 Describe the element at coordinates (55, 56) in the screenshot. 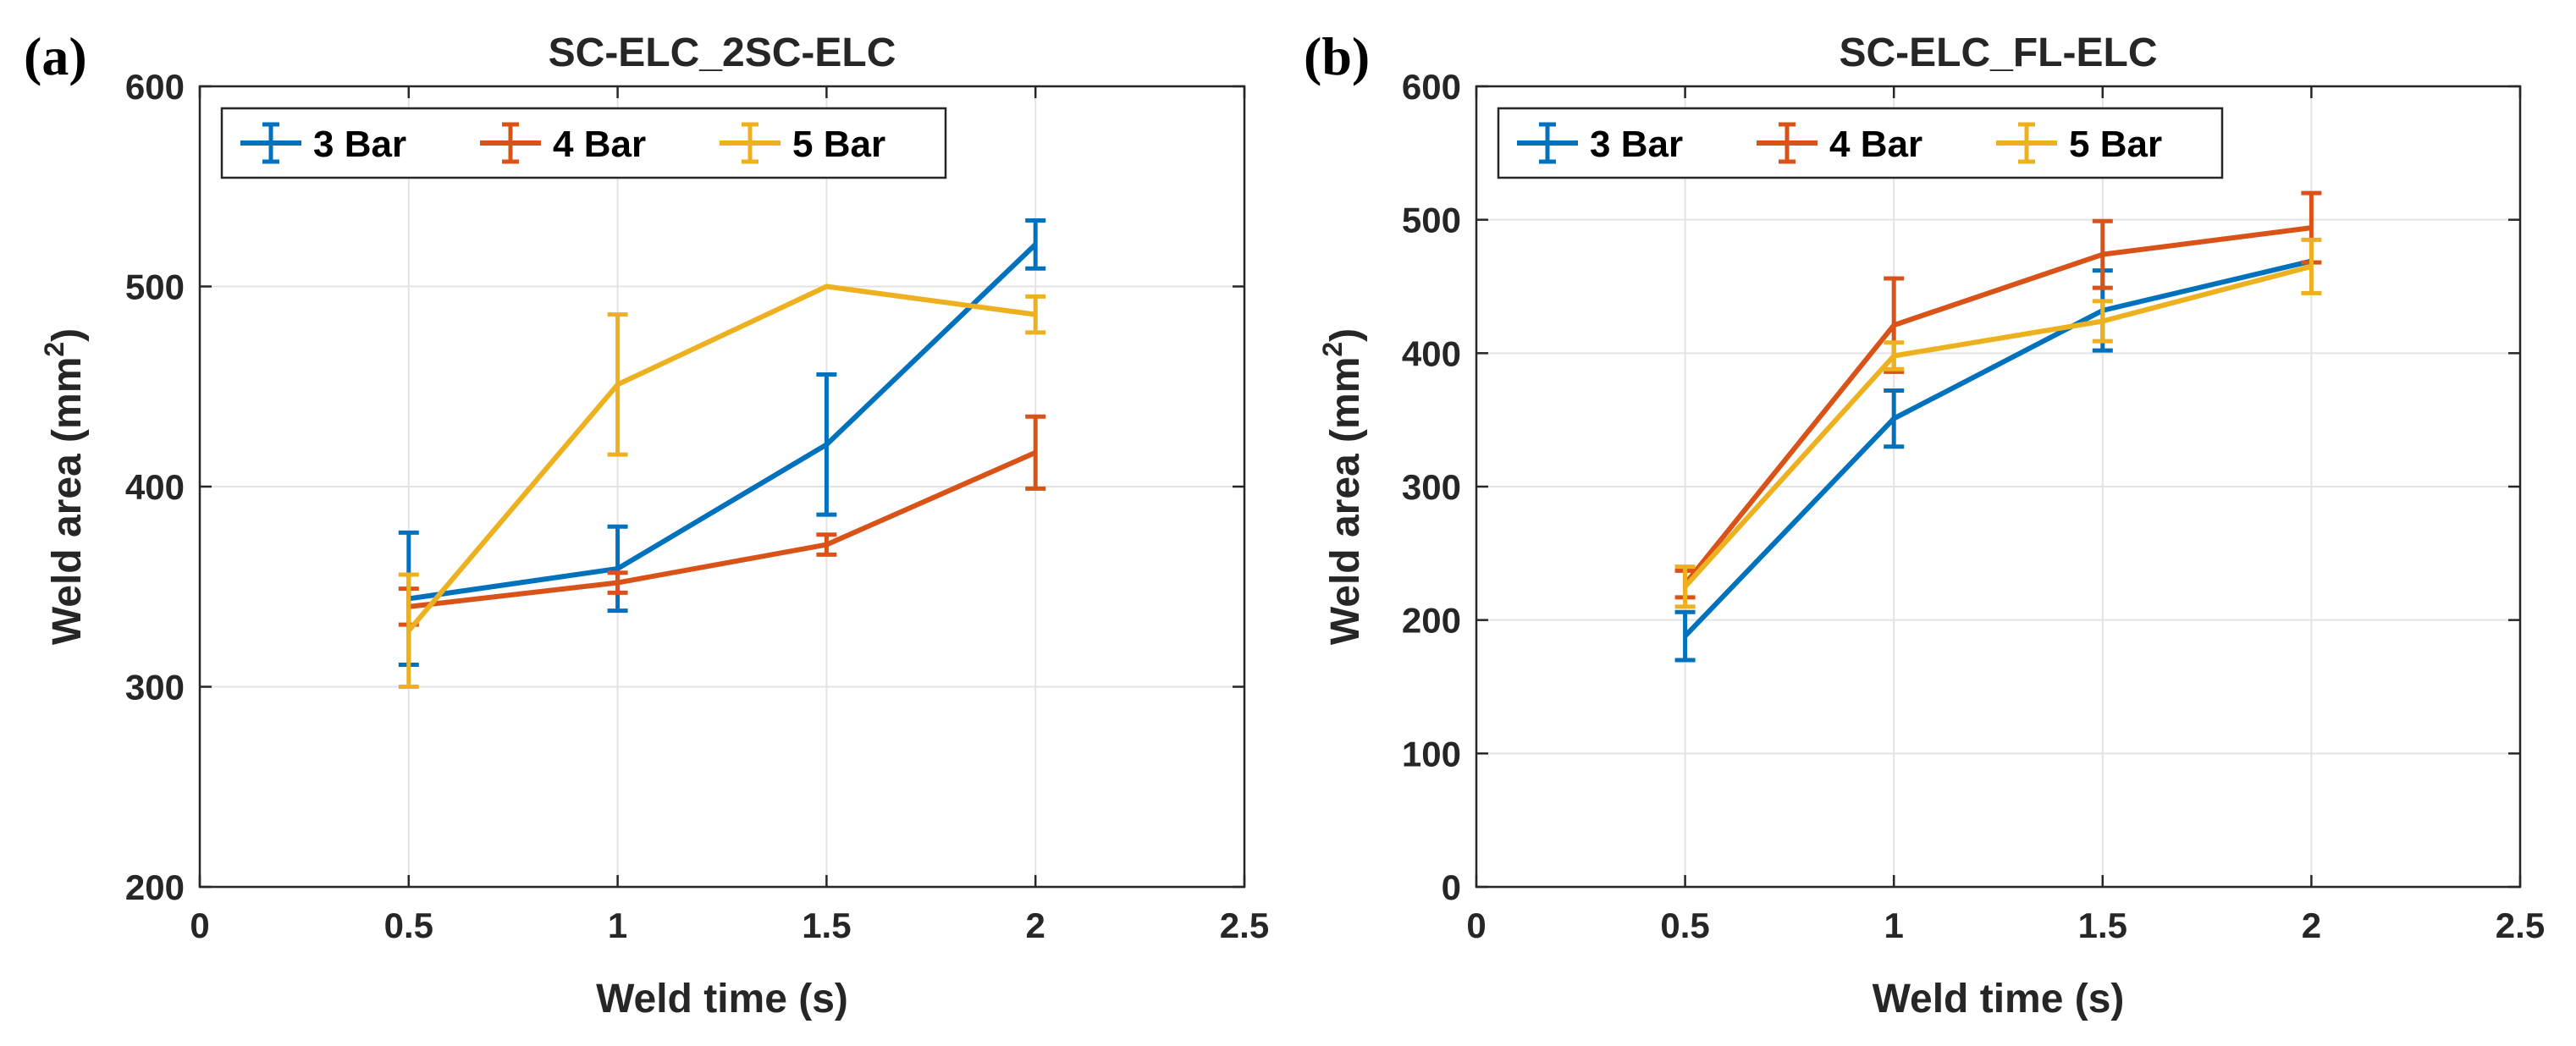

I see `panel-label: (a)` at that location.